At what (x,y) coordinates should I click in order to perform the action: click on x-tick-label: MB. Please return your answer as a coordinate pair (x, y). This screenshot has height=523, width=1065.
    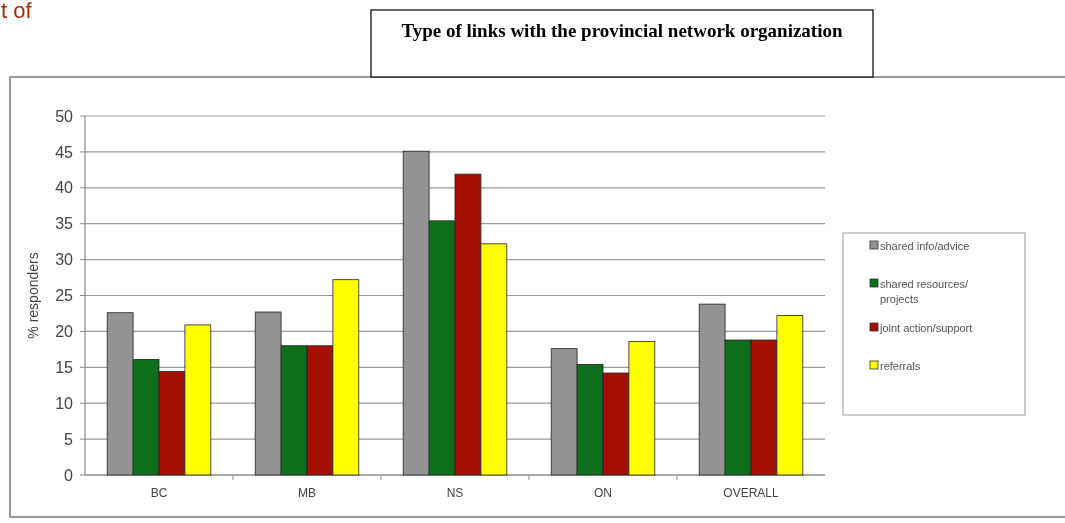
    Looking at the image, I should click on (307, 493).